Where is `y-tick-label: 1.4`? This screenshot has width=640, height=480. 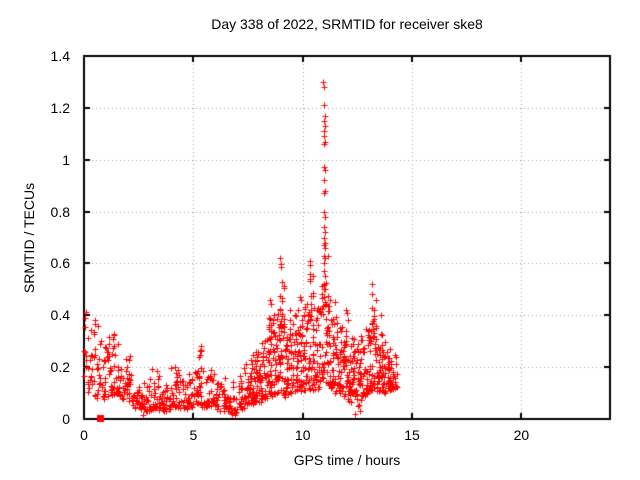
y-tick-label: 1.4 is located at coordinates (60, 56).